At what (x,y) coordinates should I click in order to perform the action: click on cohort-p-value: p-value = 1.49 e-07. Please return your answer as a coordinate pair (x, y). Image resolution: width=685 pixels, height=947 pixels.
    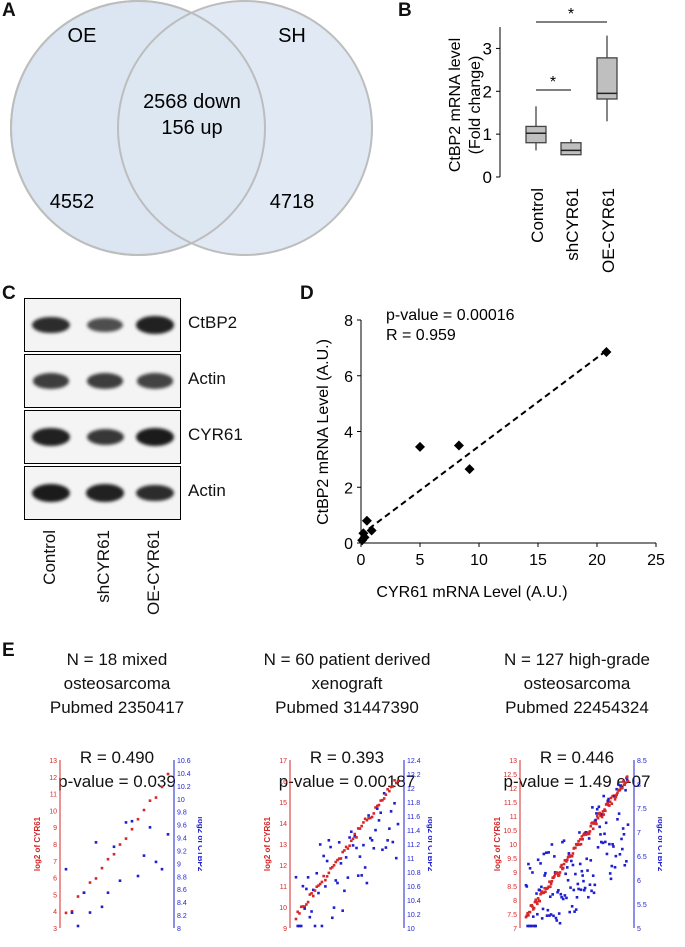
    Looking at the image, I should click on (577, 781).